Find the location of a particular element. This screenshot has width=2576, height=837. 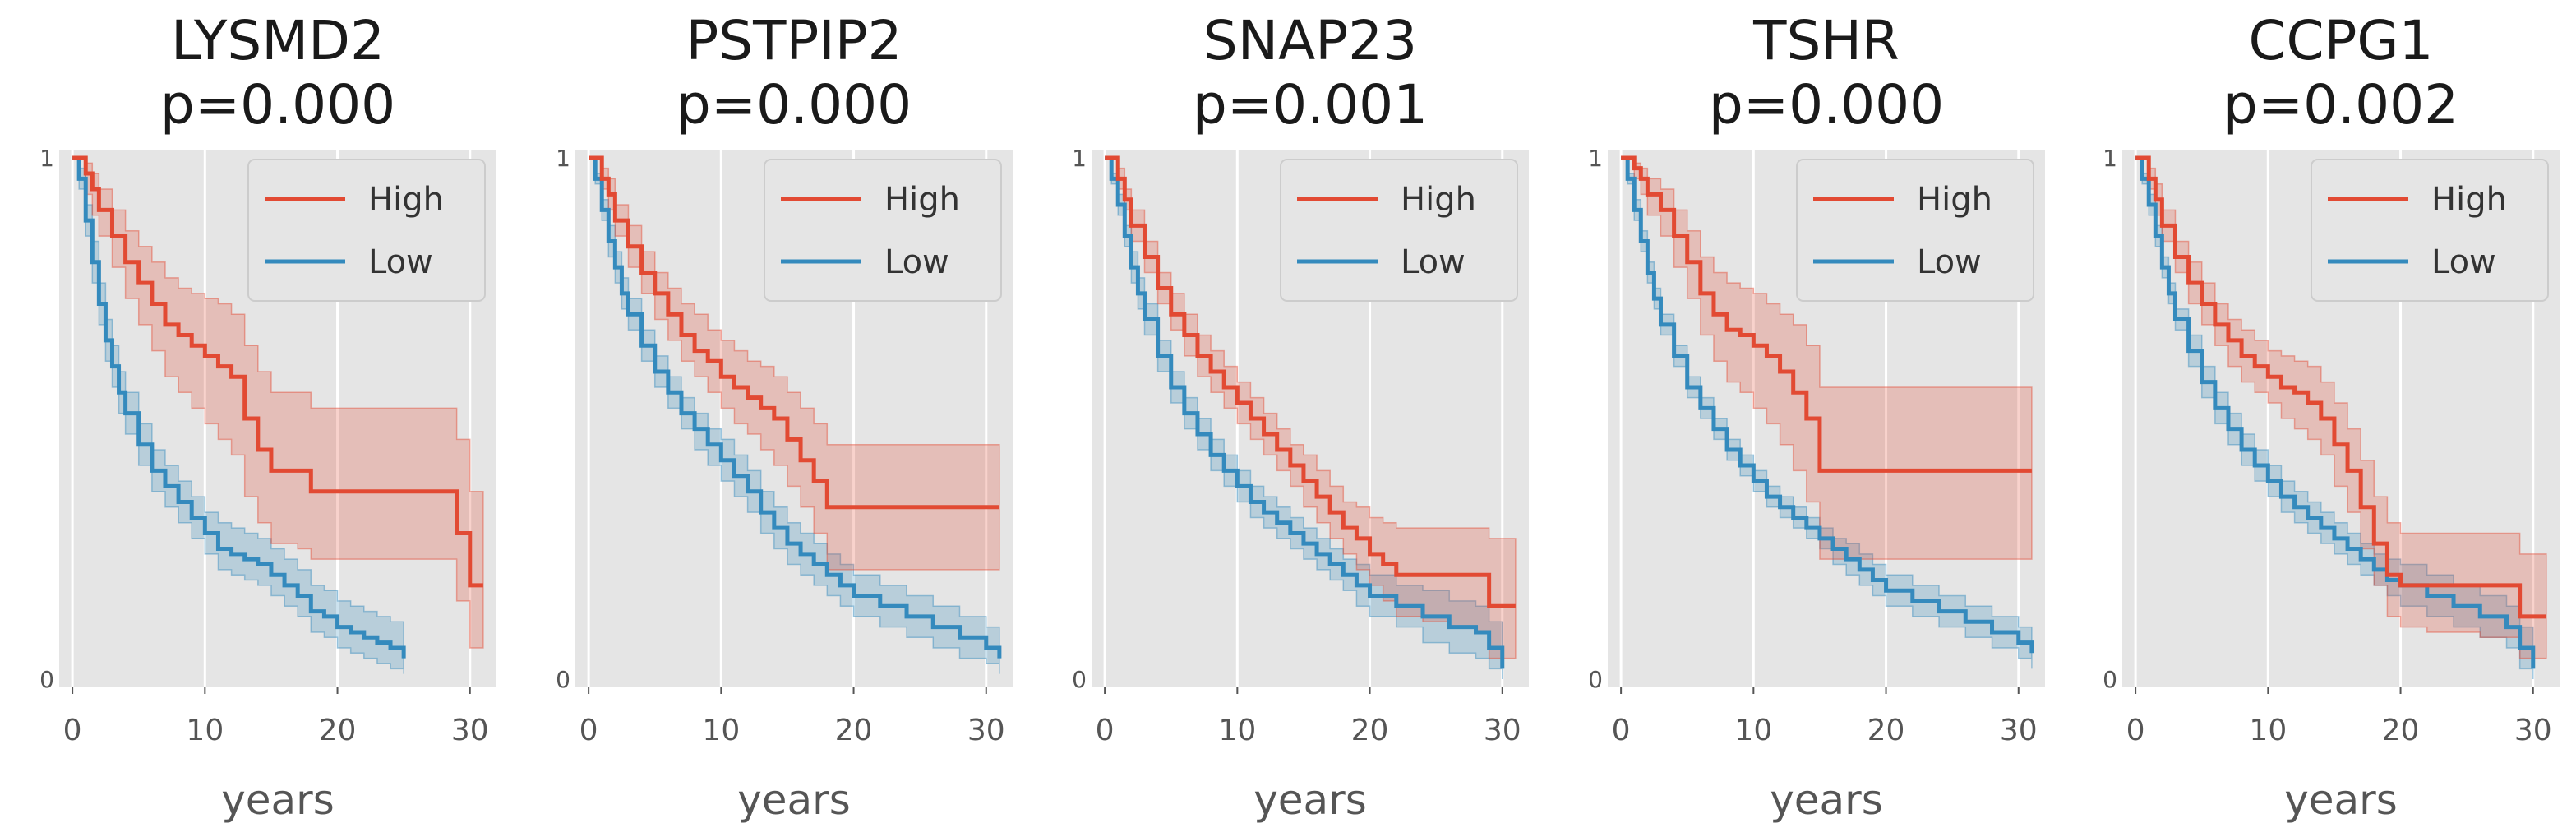

chart-title: CCPG1 is located at coordinates (2340, 40).